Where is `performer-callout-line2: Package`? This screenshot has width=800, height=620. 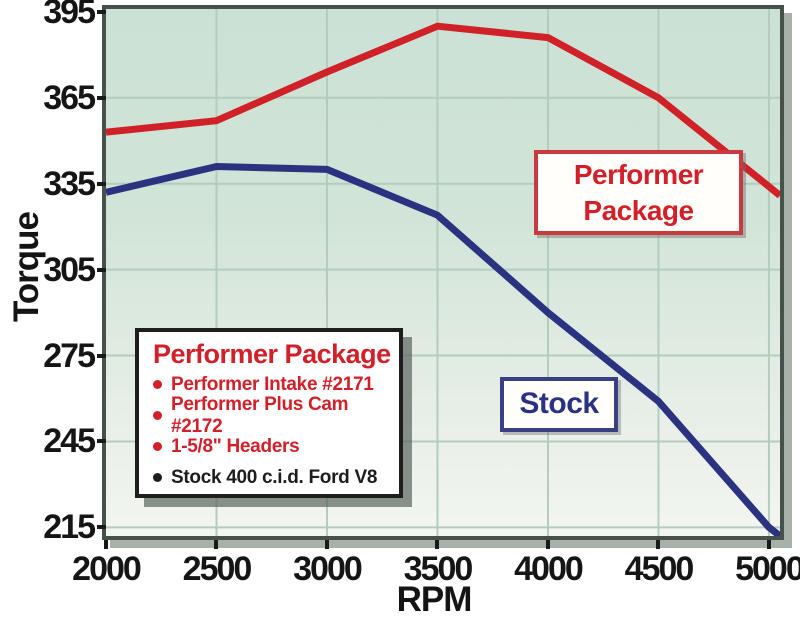 performer-callout-line2: Package is located at coordinates (638, 210).